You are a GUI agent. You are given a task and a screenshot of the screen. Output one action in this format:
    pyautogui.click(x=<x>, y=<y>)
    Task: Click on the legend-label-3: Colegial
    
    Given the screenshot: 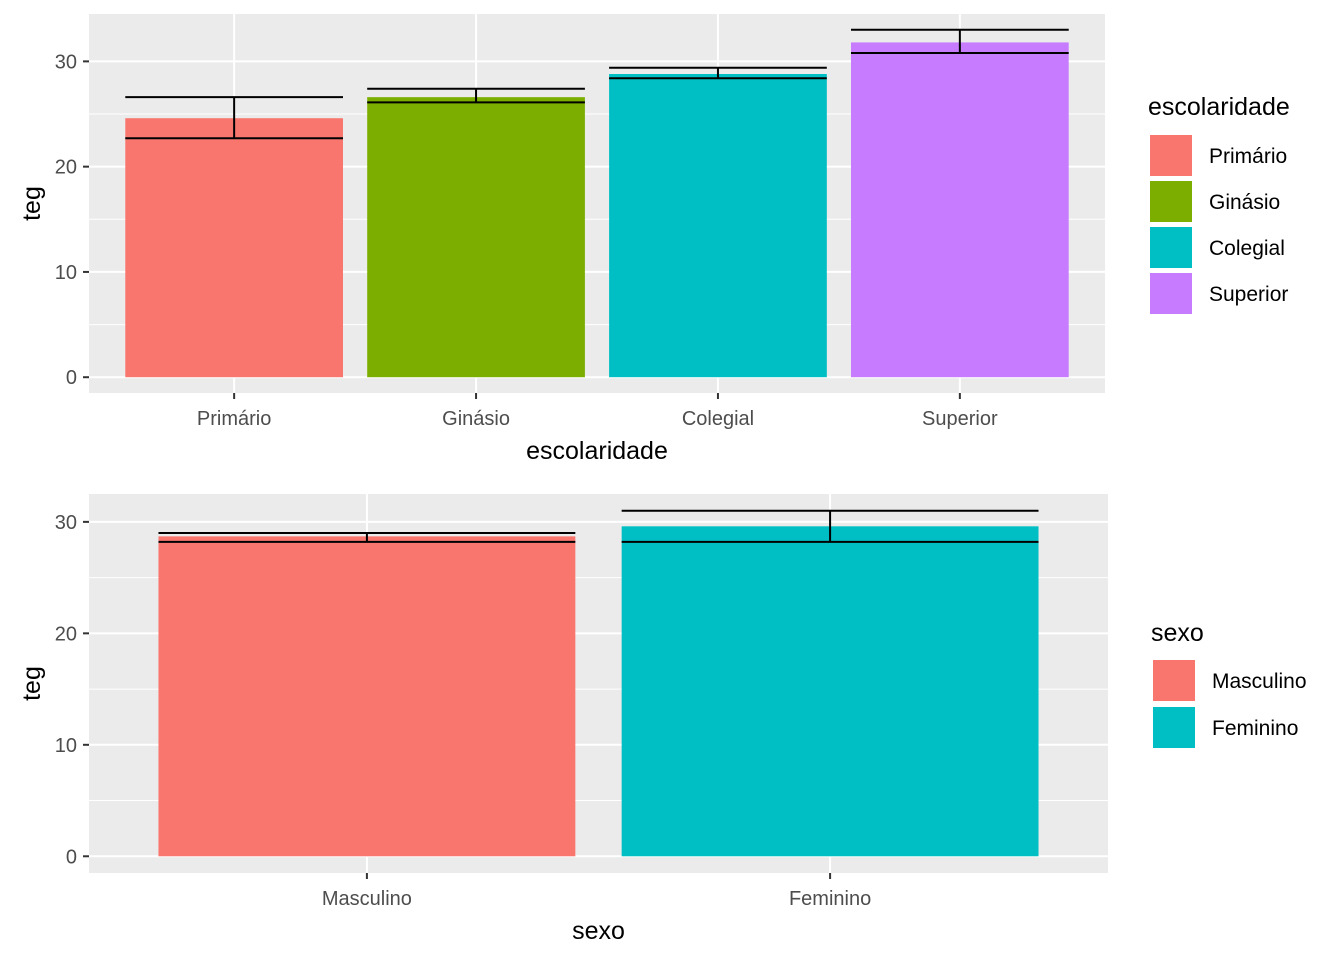 What is the action you would take?
    pyautogui.click(x=1247, y=248)
    